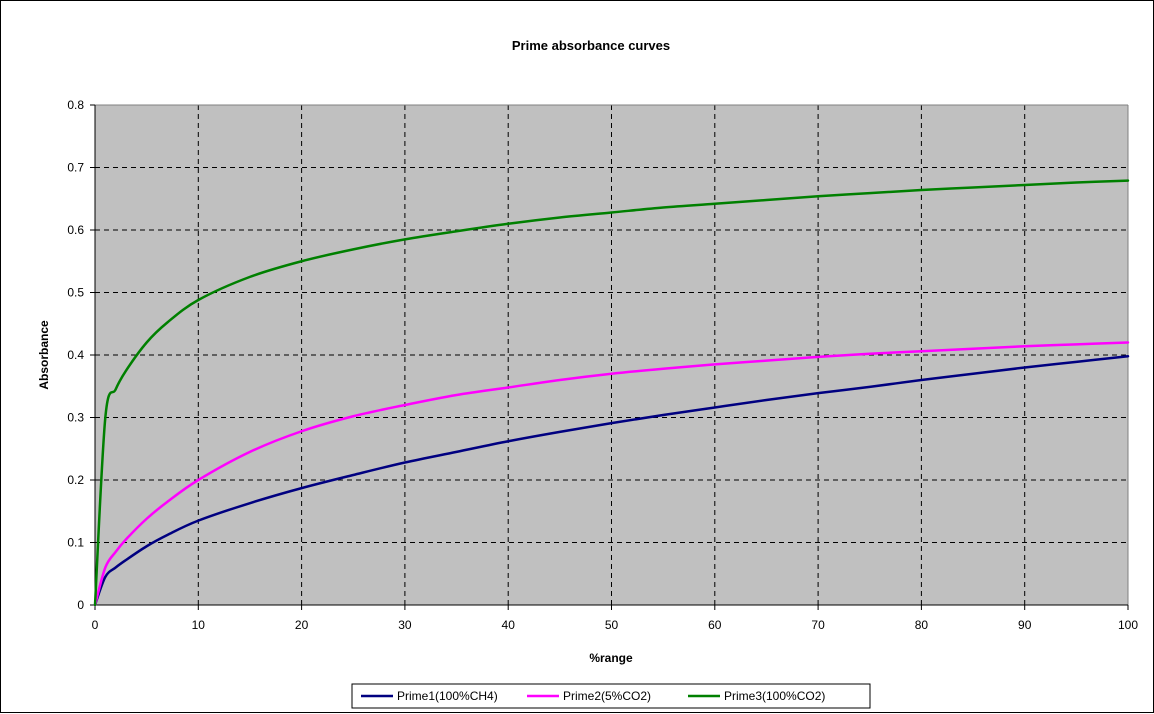  What do you see at coordinates (75, 293) in the screenshot?
I see `y-tick-label: 0.5` at bounding box center [75, 293].